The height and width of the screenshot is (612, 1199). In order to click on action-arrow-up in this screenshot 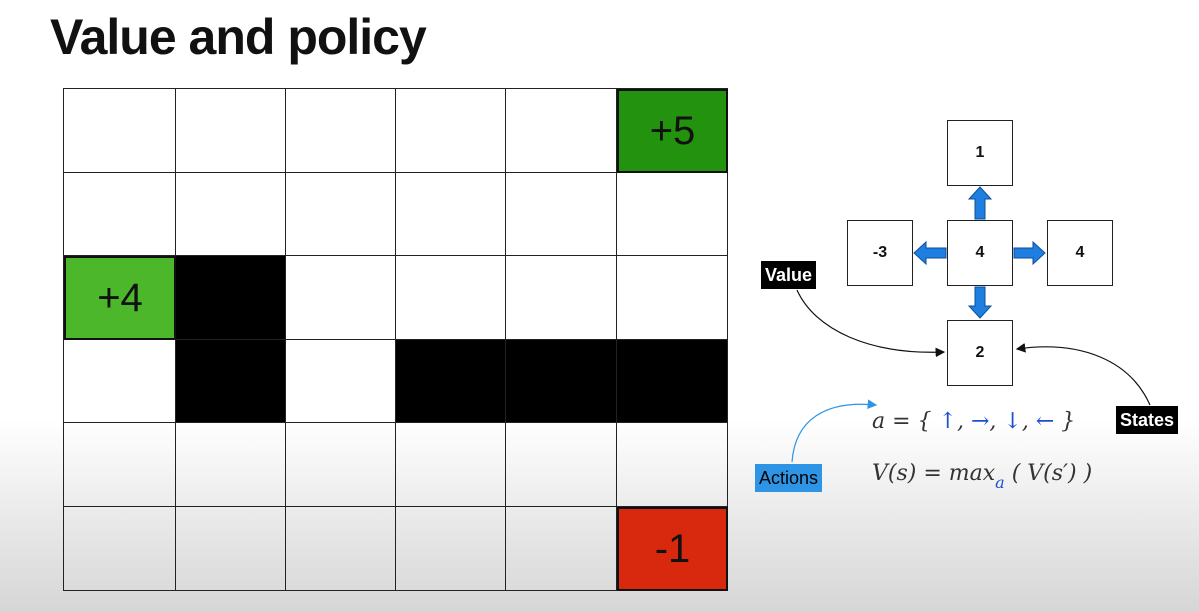, I will do `click(980, 203)`.